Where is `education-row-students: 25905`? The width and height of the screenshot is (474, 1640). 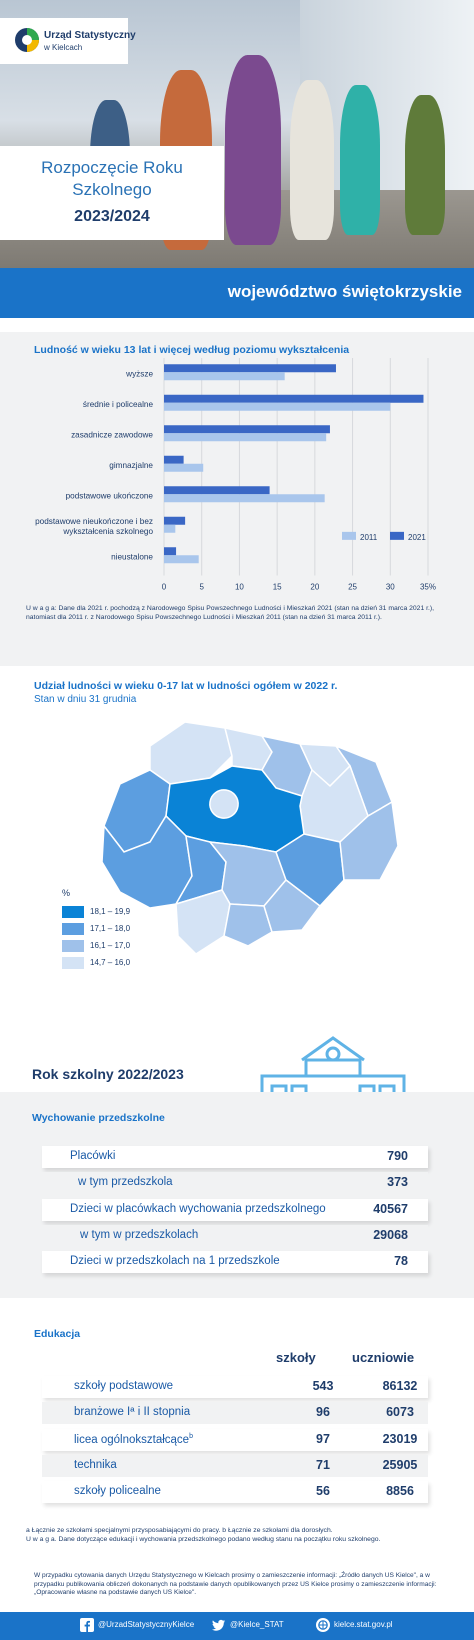
education-row-students: 25905 is located at coordinates (400, 1465).